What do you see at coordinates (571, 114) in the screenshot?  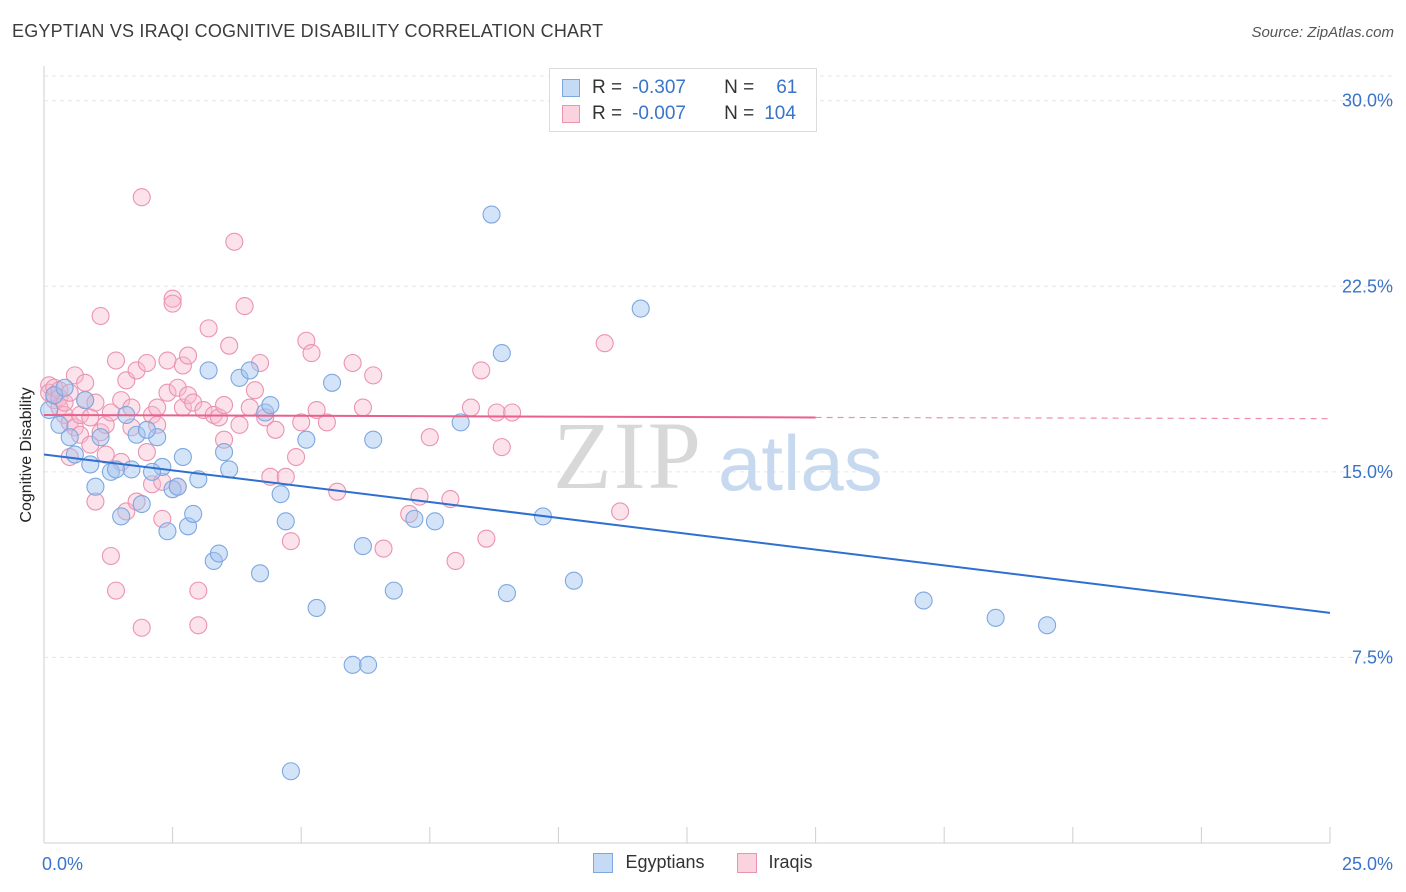 I see `iraqis-swatch` at bounding box center [571, 114].